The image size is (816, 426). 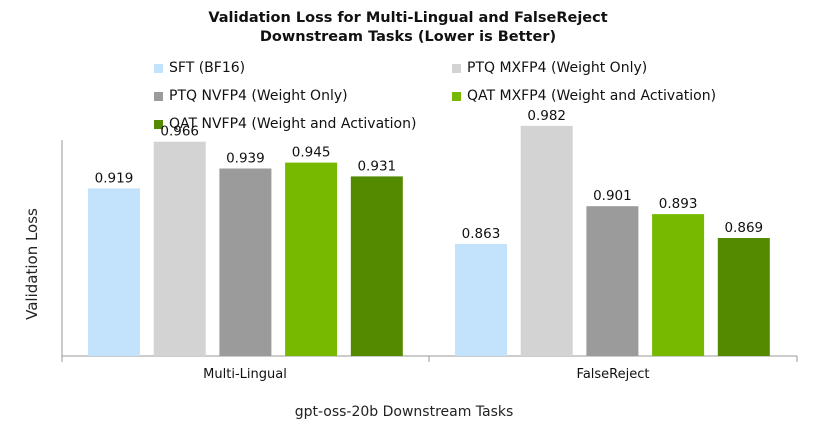 I want to click on legend-label: PTQ MXFP4 (Weight Only), so click(x=557, y=68).